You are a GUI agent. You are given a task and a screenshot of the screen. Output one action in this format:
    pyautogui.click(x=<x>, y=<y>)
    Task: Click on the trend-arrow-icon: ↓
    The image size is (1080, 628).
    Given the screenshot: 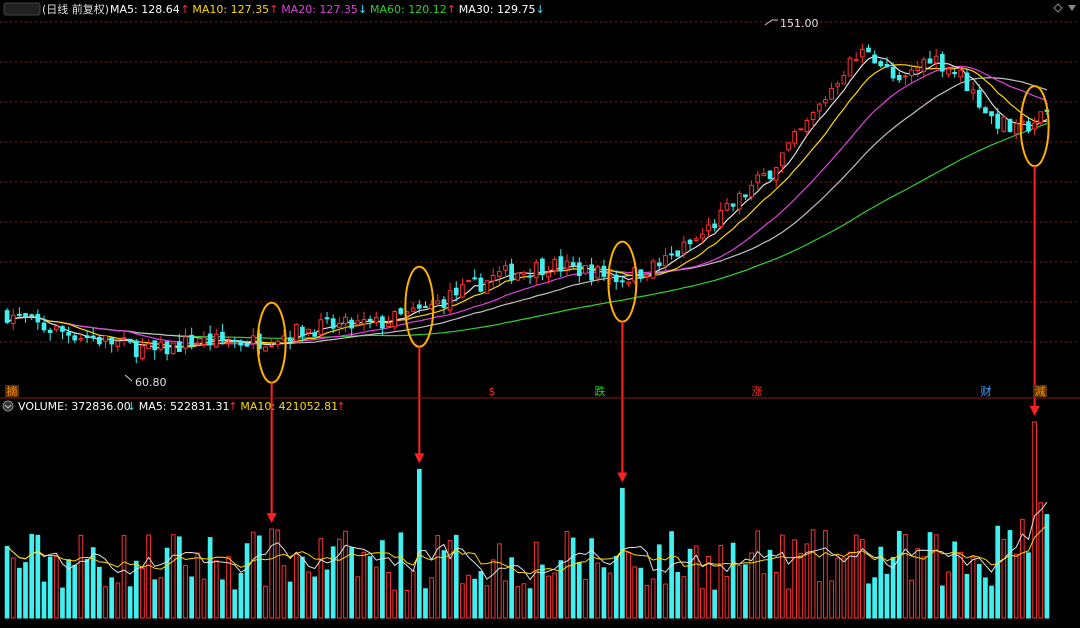 What is the action you would take?
    pyautogui.click(x=131, y=406)
    